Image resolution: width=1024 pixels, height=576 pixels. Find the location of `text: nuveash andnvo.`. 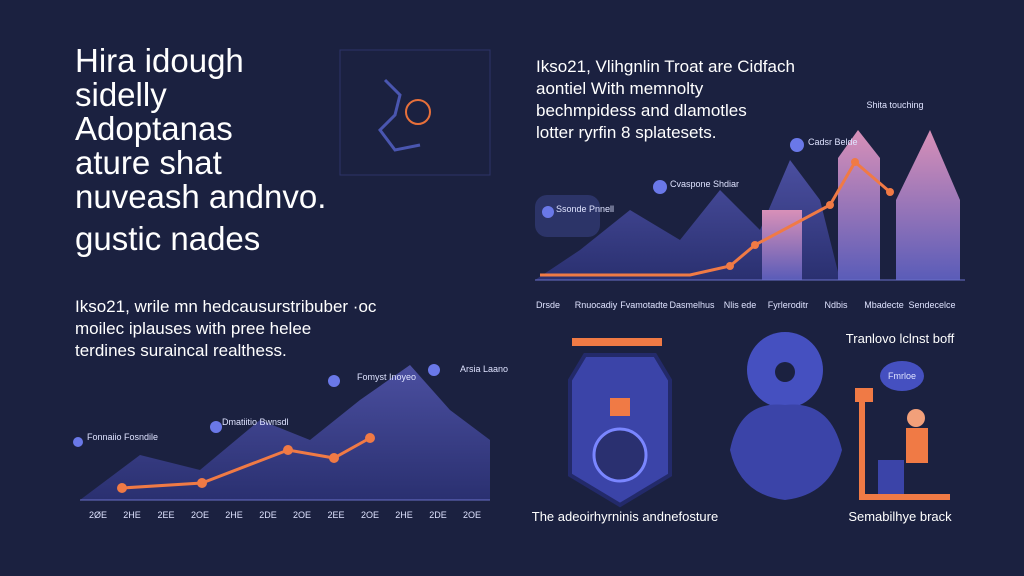

text: nuveash andnvo. is located at coordinates (200, 196).